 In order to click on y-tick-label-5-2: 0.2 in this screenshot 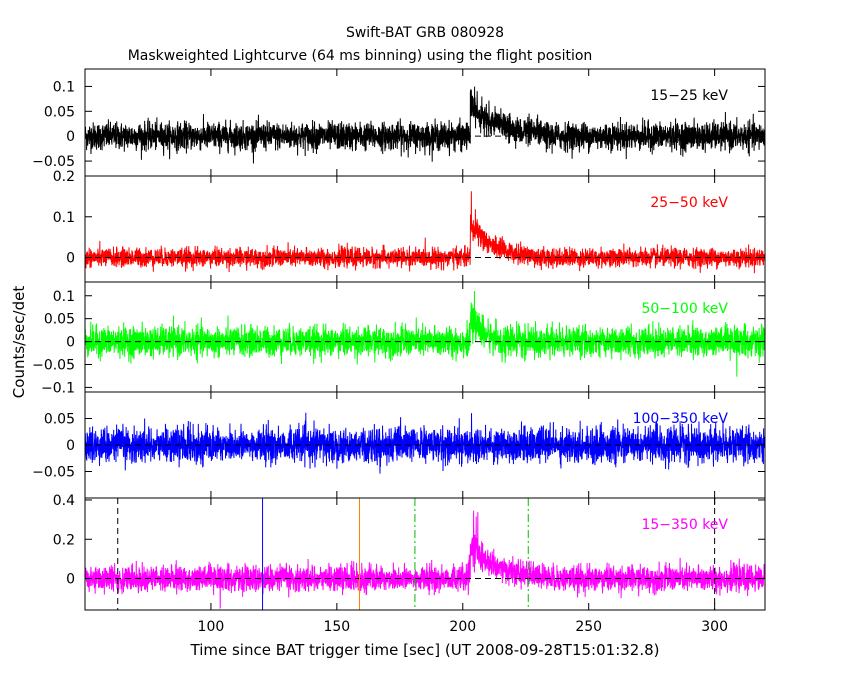, I will do `click(64, 540)`.